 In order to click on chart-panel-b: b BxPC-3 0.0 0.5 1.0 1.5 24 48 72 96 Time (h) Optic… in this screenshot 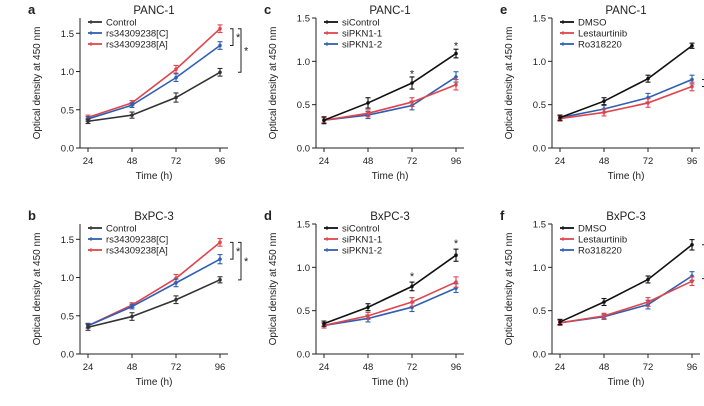, I will do `click(138, 298)`.